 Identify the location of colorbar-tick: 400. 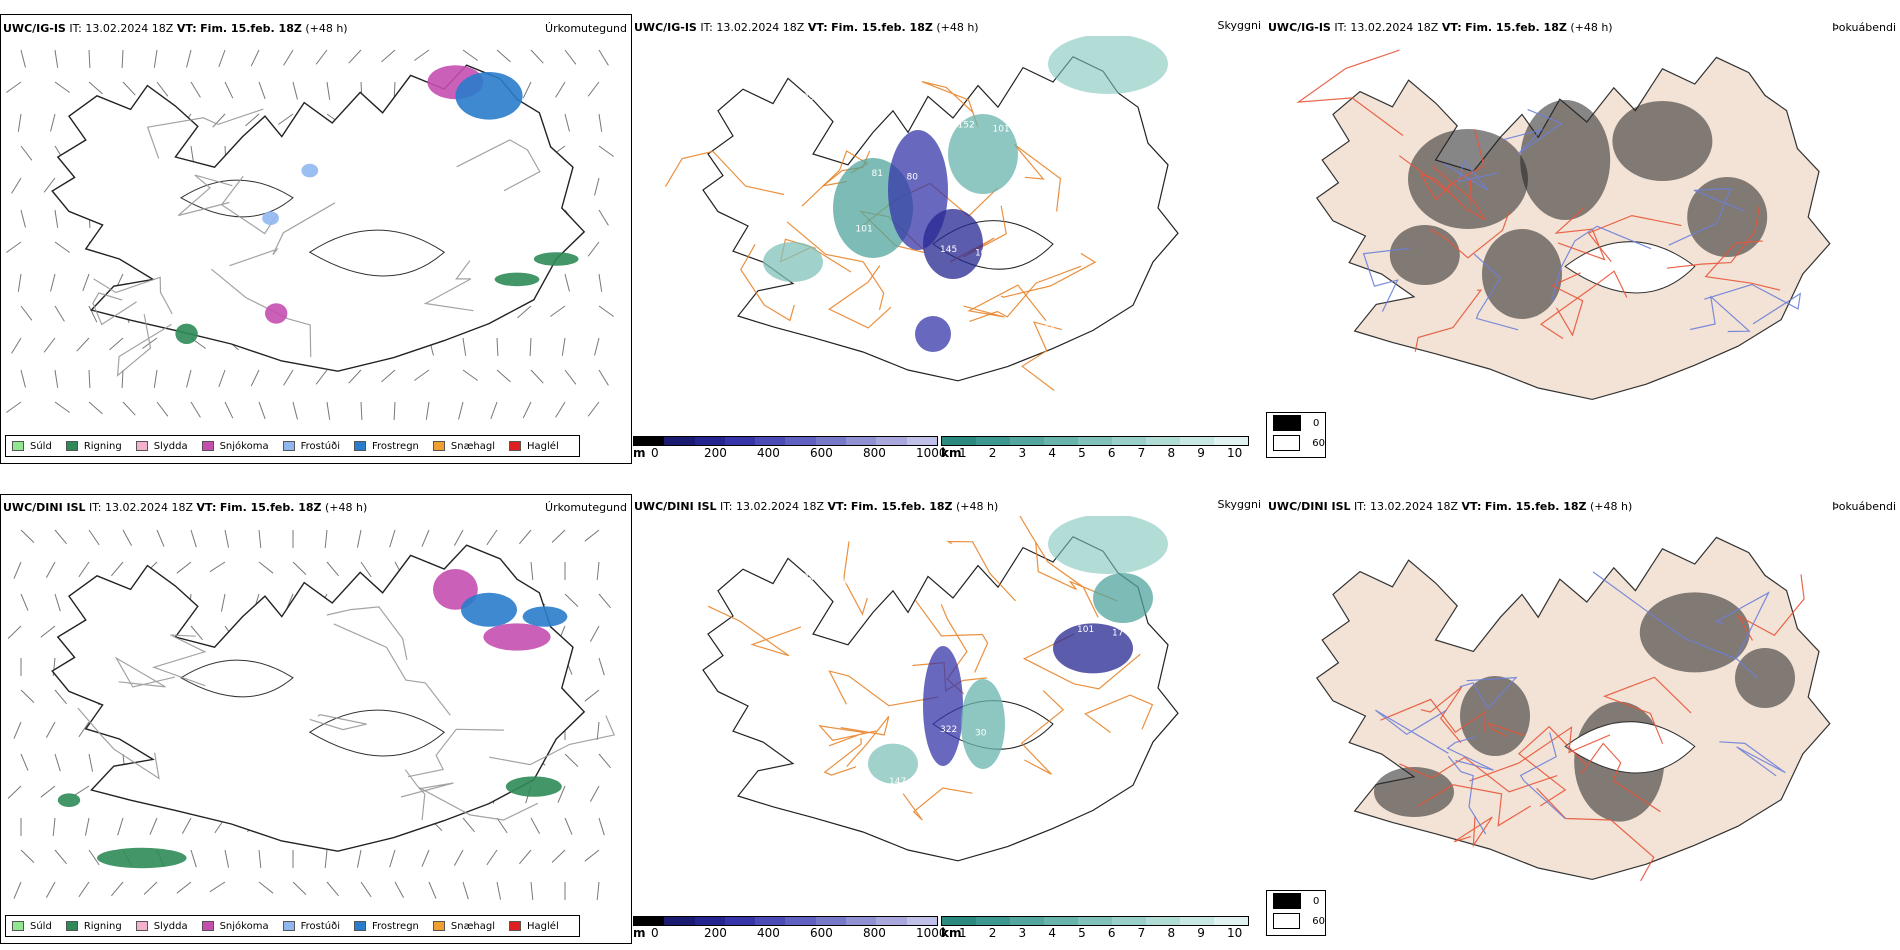
(768, 933).